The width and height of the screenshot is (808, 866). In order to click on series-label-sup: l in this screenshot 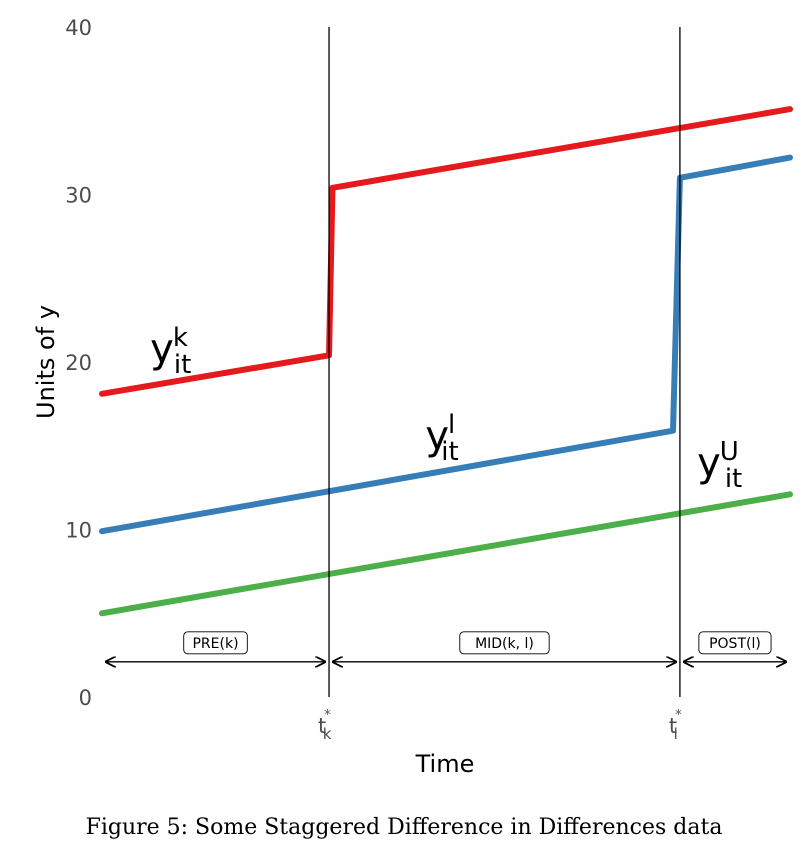, I will do `click(451, 425)`.